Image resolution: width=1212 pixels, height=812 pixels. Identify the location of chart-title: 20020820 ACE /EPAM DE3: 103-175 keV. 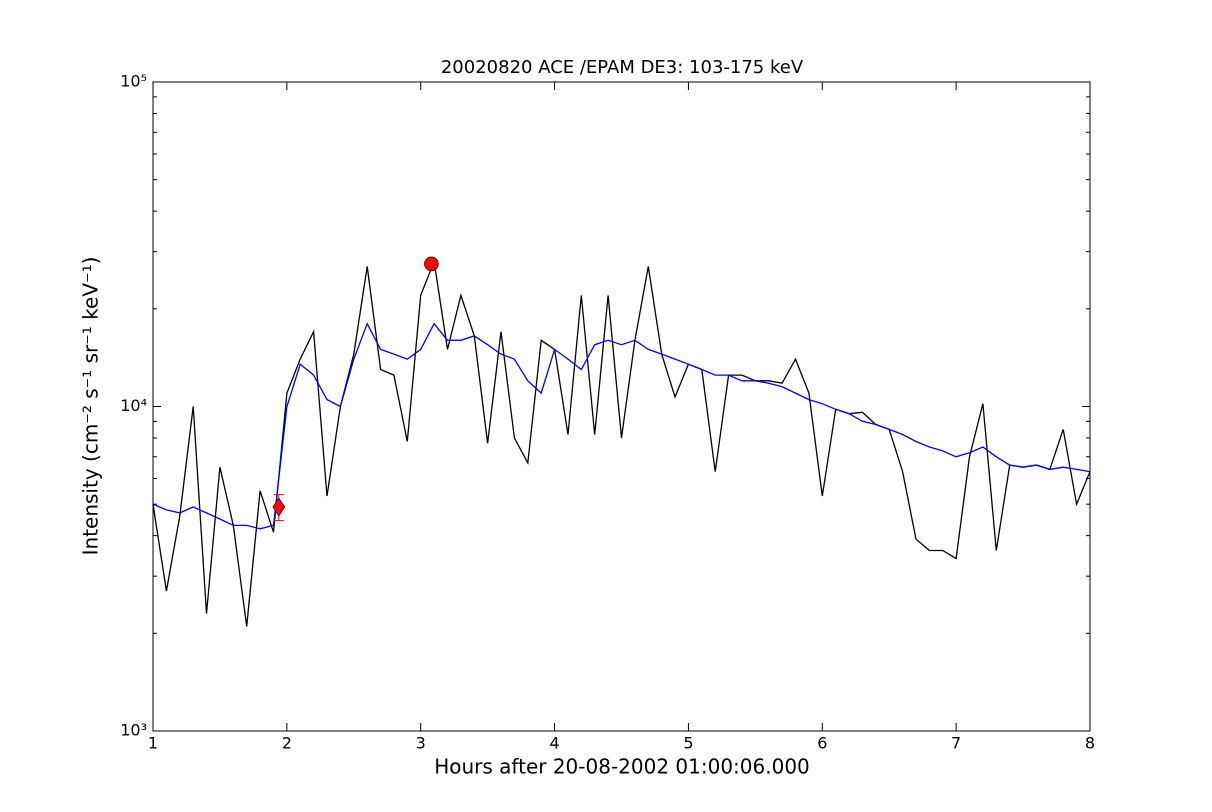
(622, 67).